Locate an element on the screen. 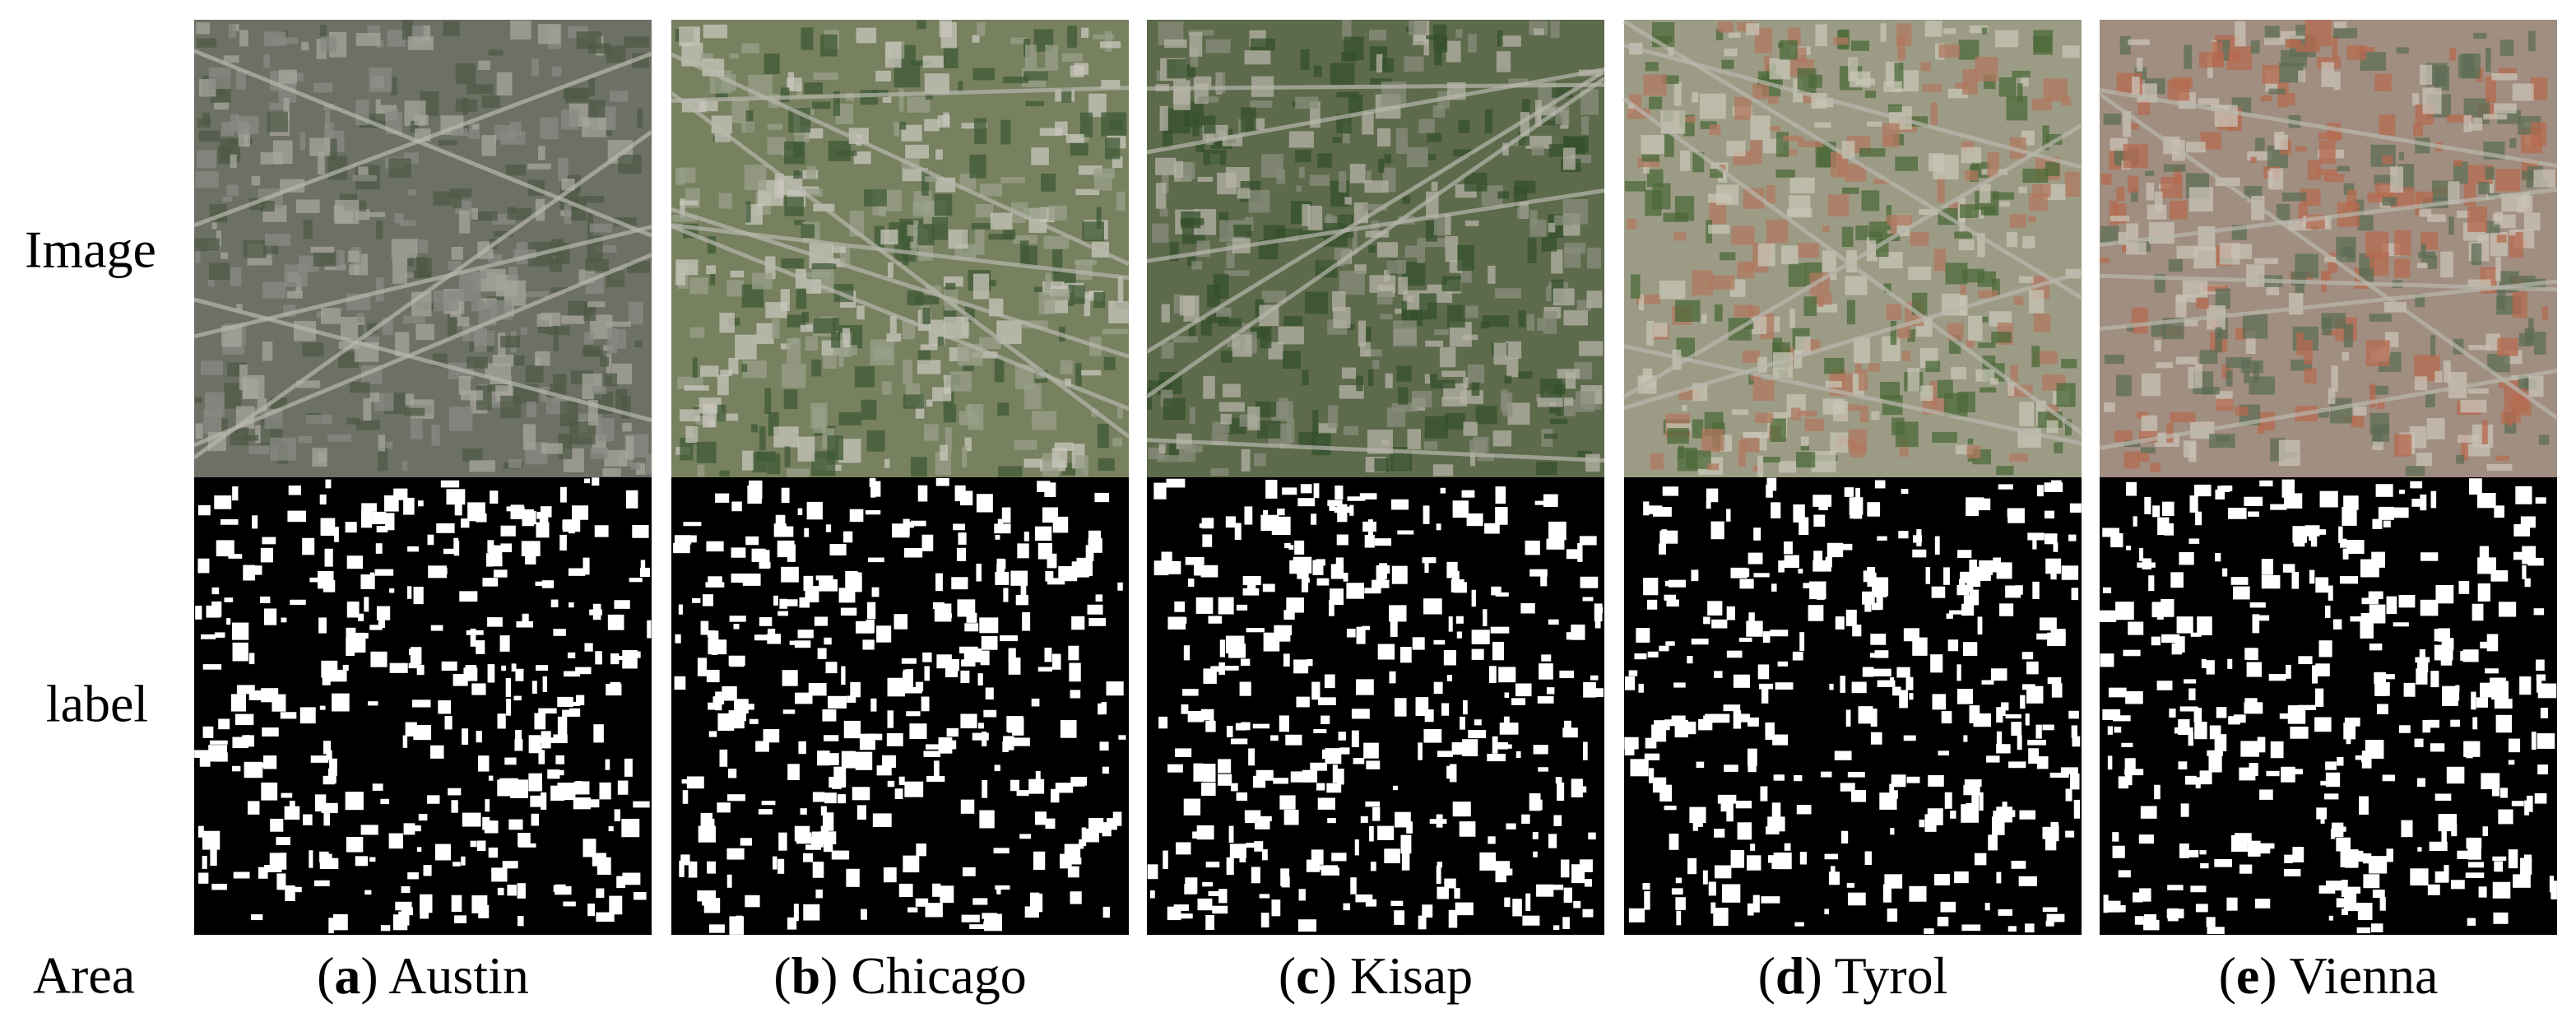  row-label: Area is located at coordinates (84, 975).